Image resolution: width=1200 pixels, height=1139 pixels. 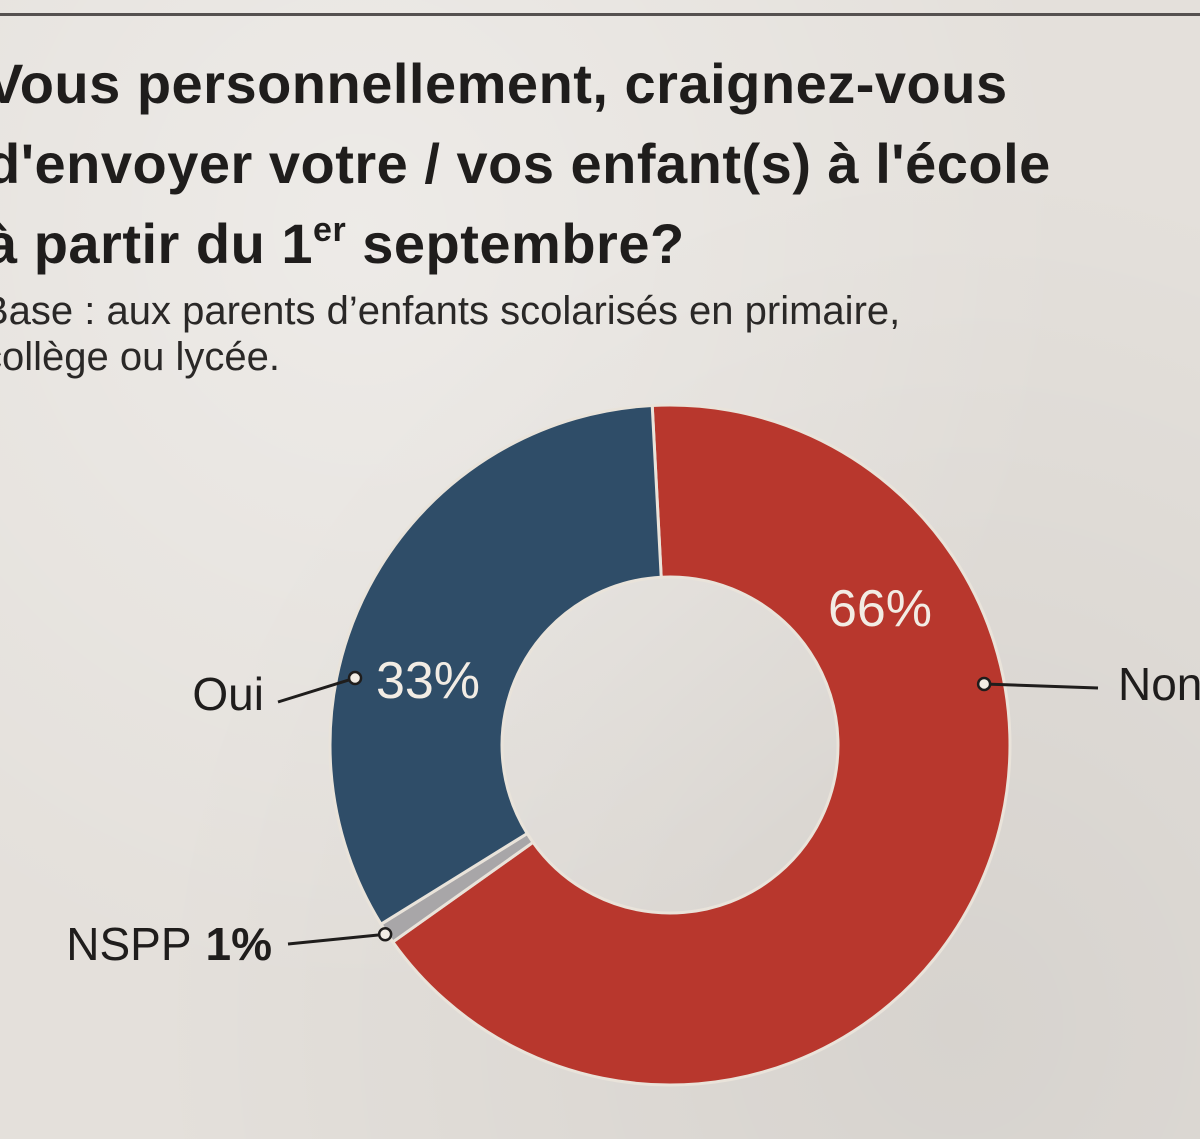 What do you see at coordinates (504, 83) in the screenshot?
I see `title-line-1: Vous personnellement, craignez-vous` at bounding box center [504, 83].